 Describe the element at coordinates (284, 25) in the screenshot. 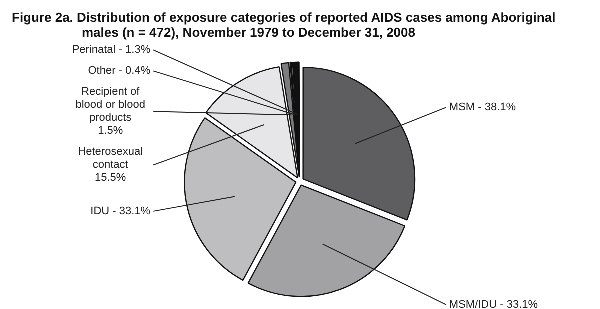

I see `chart-title: Figure 2a. Distribution of exposure categories of reported AIDS cases among Aboriginal males (n = 472), November 1979 to December 31, 2008` at that location.